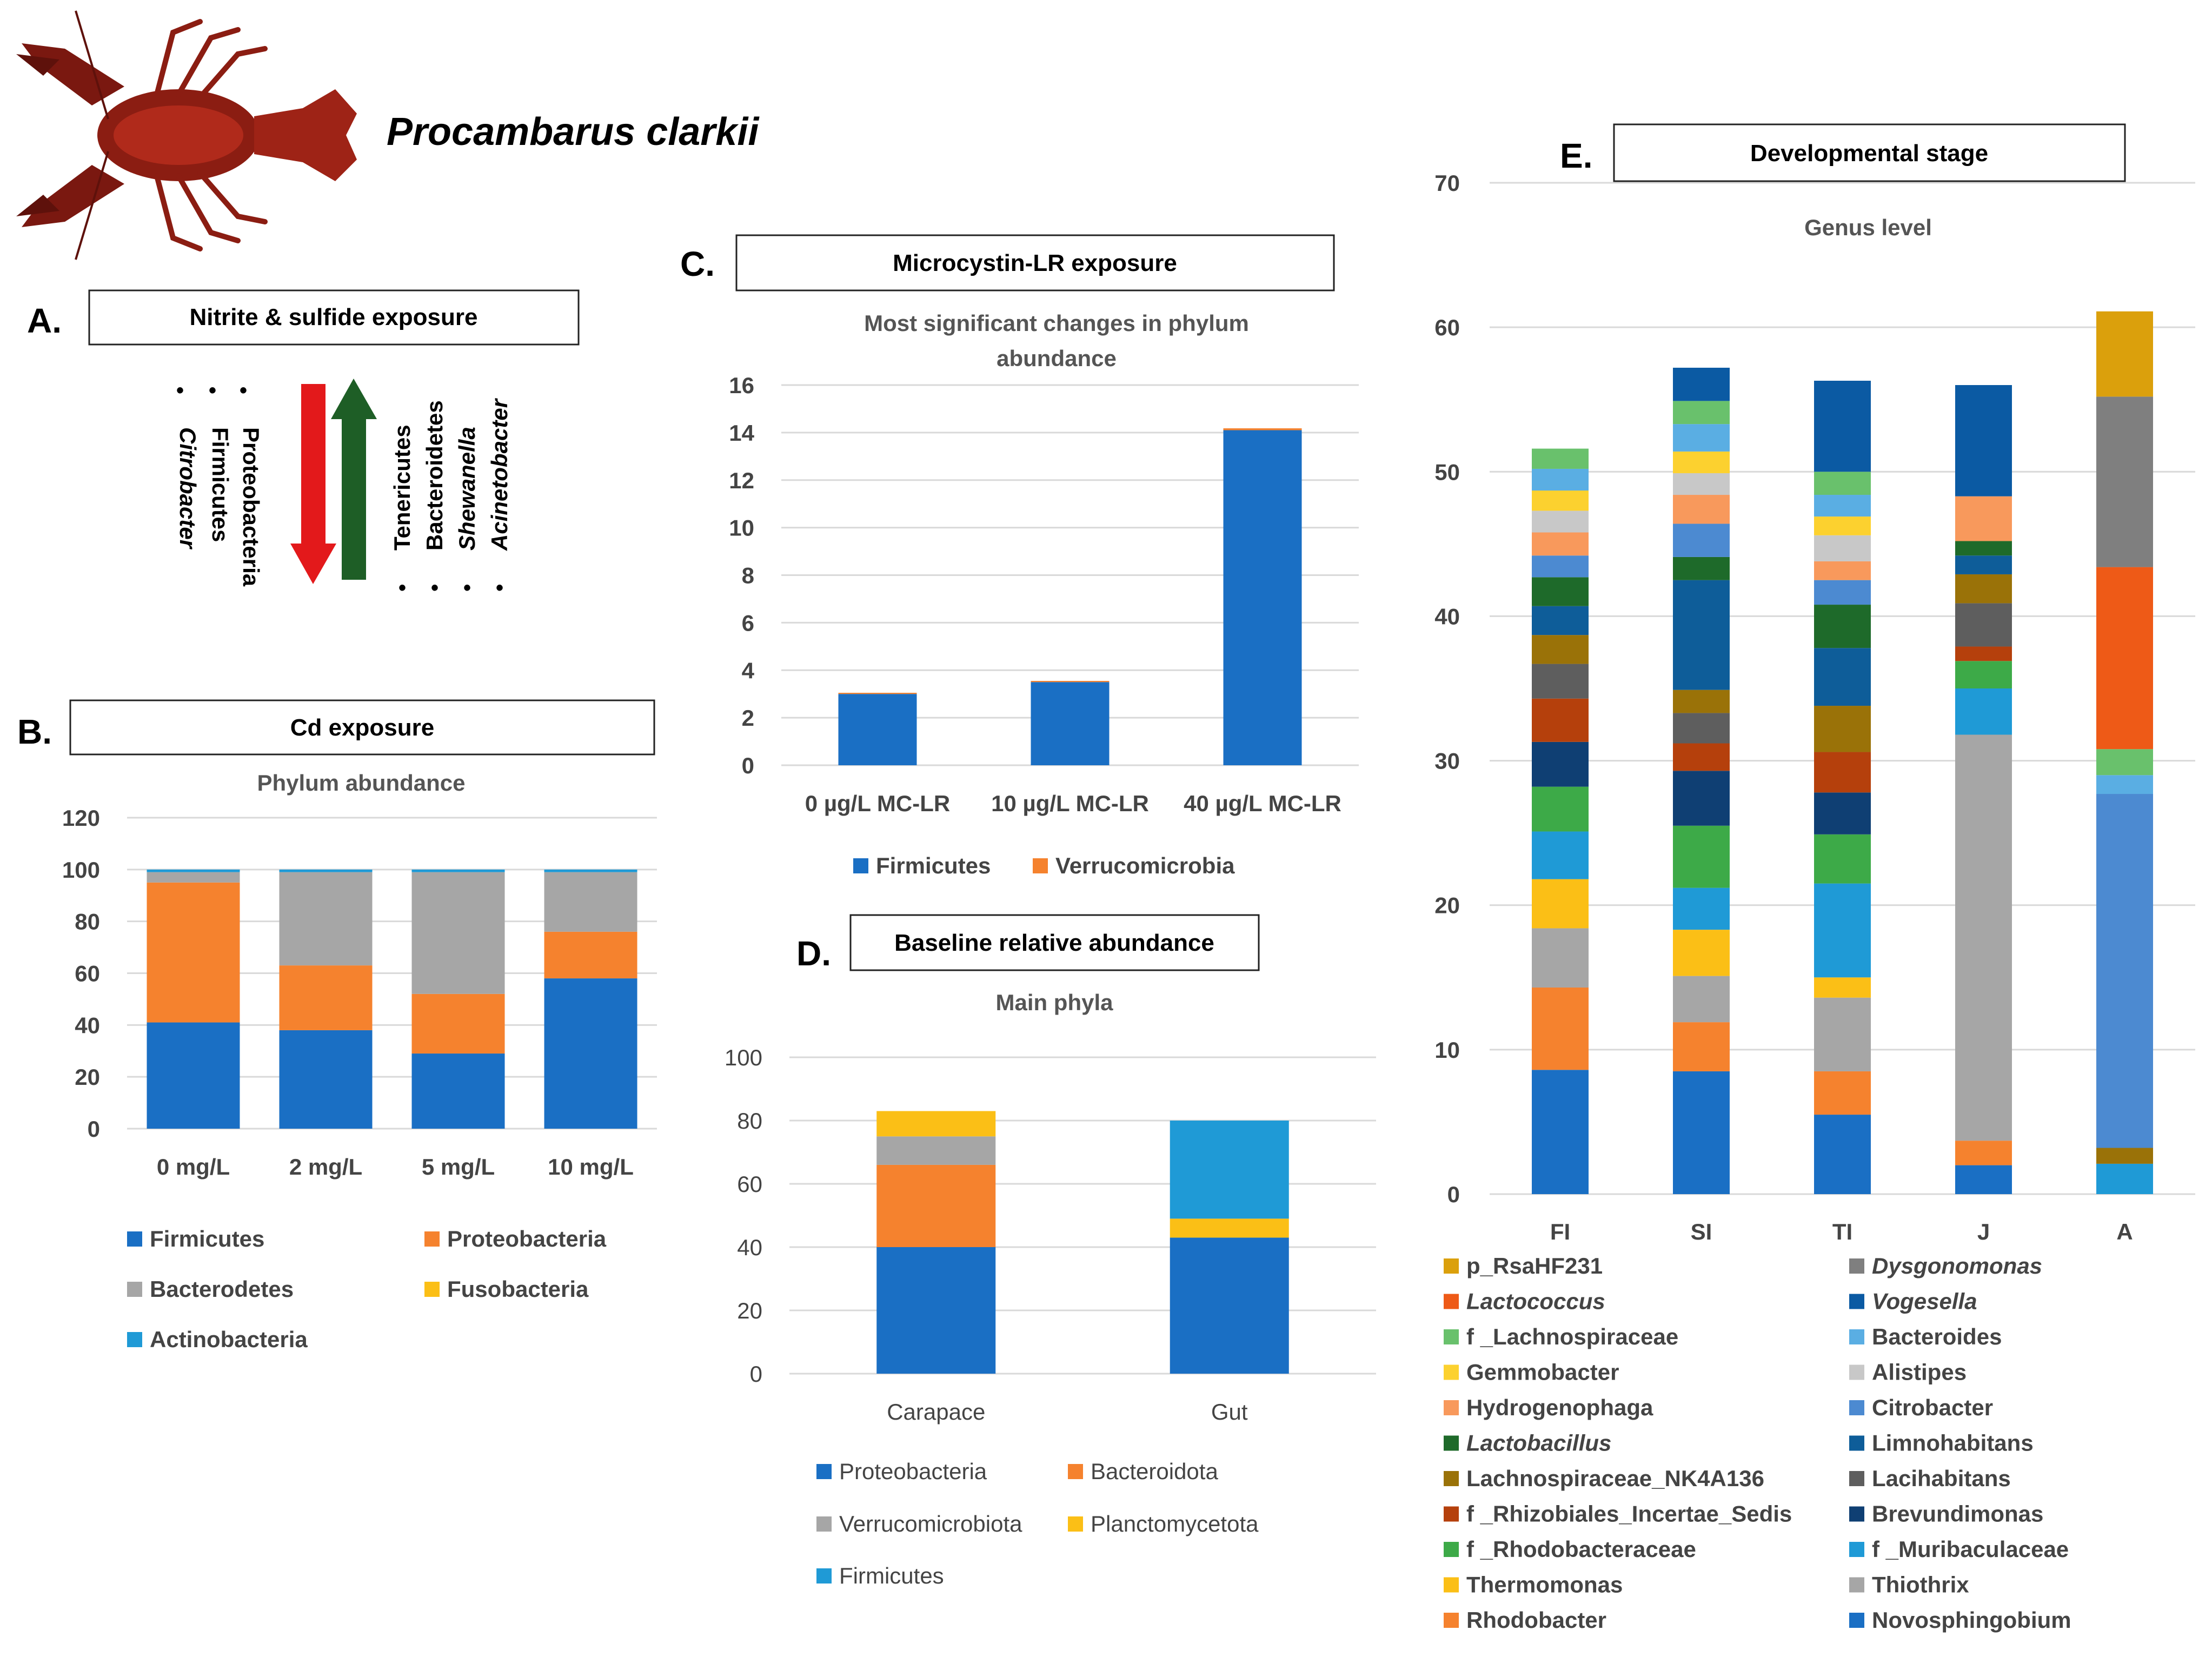 This screenshot has height=1663, width=2212. I want to click on legend-label: Rhodobacter, so click(1536, 1620).